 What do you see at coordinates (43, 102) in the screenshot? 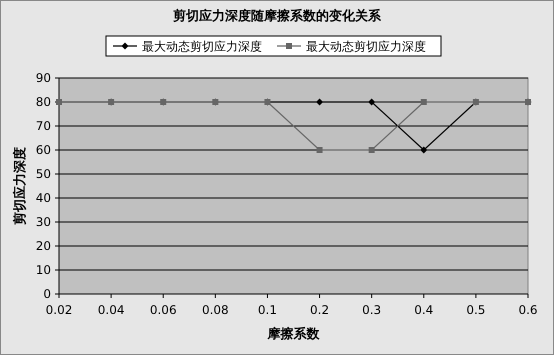
I see `y-tick-label: 80` at bounding box center [43, 102].